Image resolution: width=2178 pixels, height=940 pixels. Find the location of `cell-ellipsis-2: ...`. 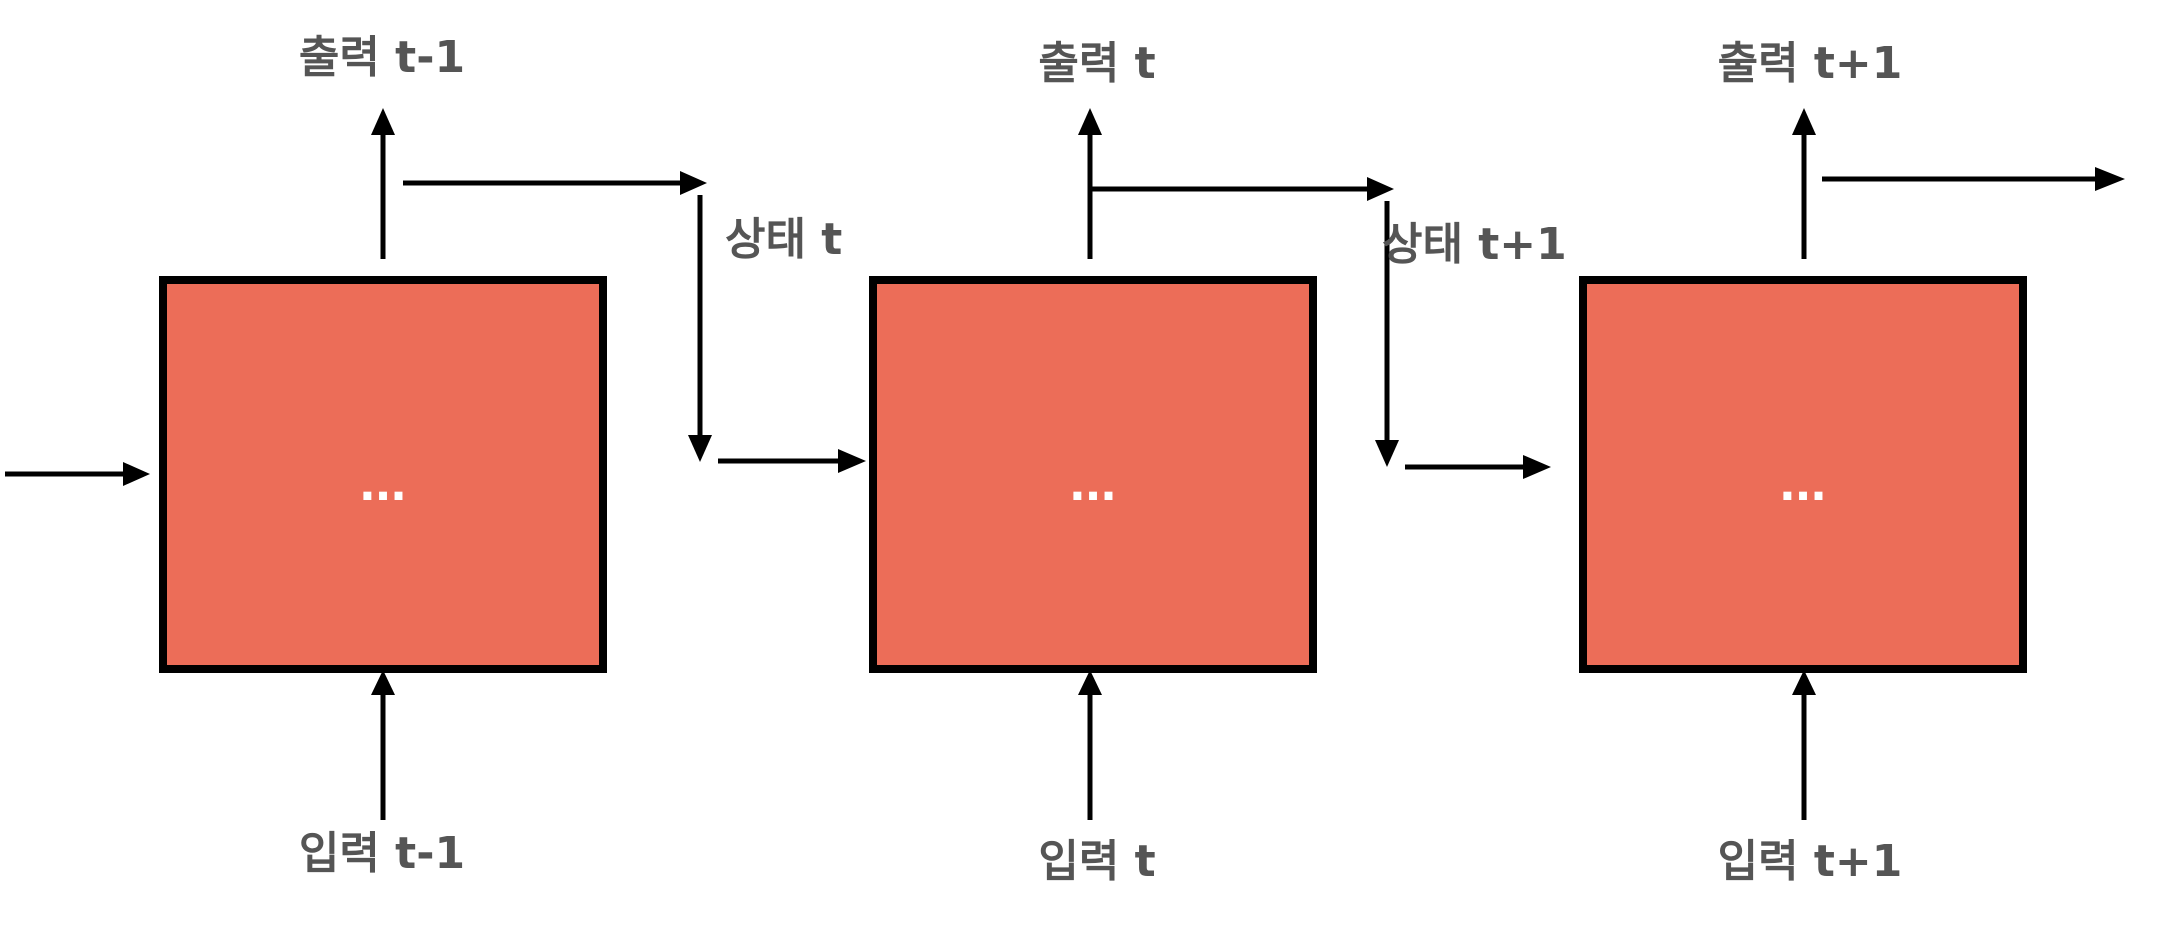

cell-ellipsis-2: ... is located at coordinates (1093, 480).